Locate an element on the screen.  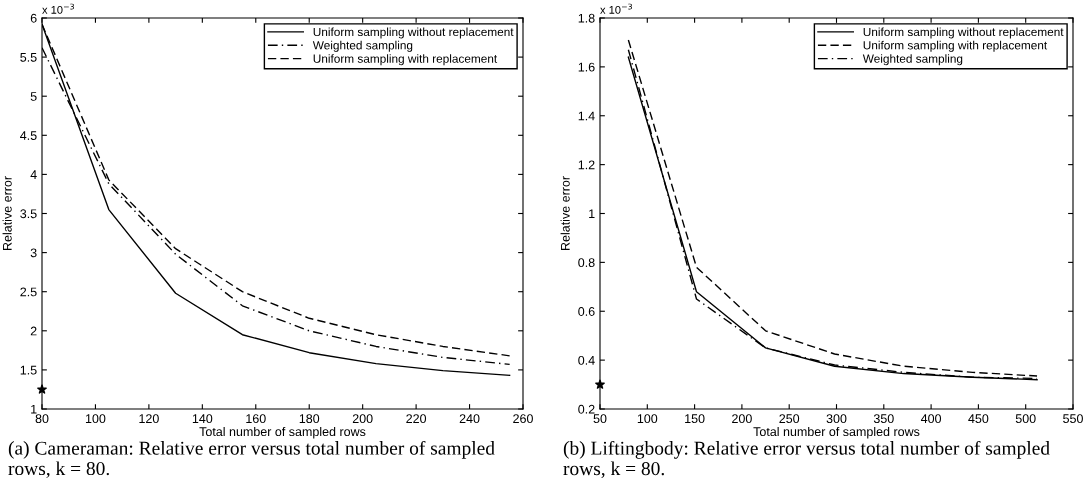
x-tick-label: 220 is located at coordinates (416, 419).